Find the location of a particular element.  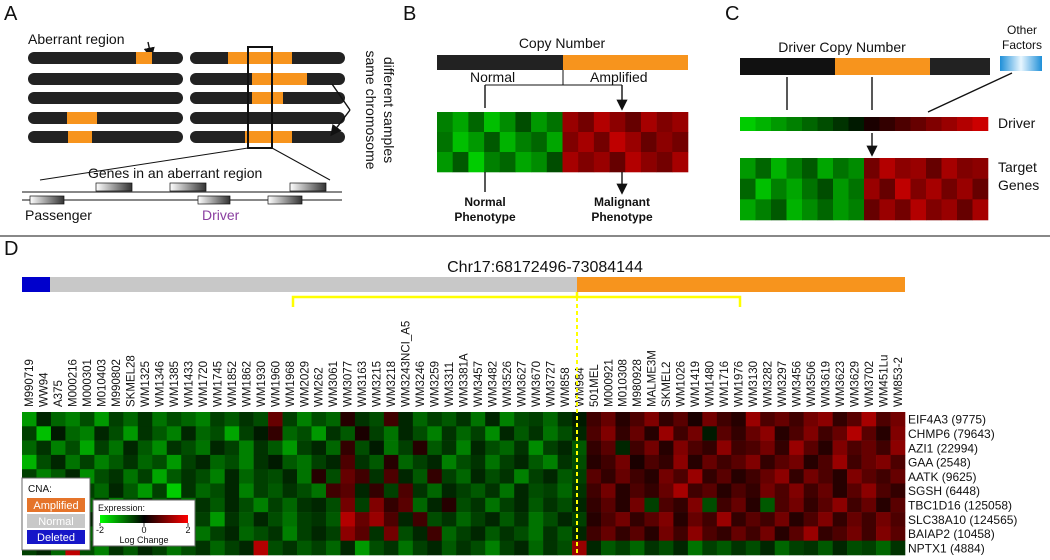

phenotype-label: Normal is located at coordinates (484, 202).